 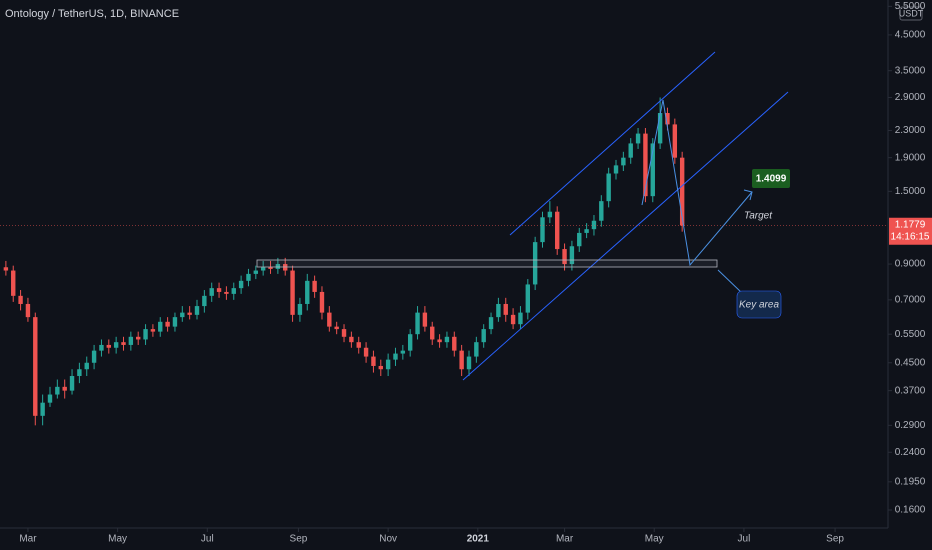 What do you see at coordinates (910, 130) in the screenshot?
I see `y-tick-label: 2.3000` at bounding box center [910, 130].